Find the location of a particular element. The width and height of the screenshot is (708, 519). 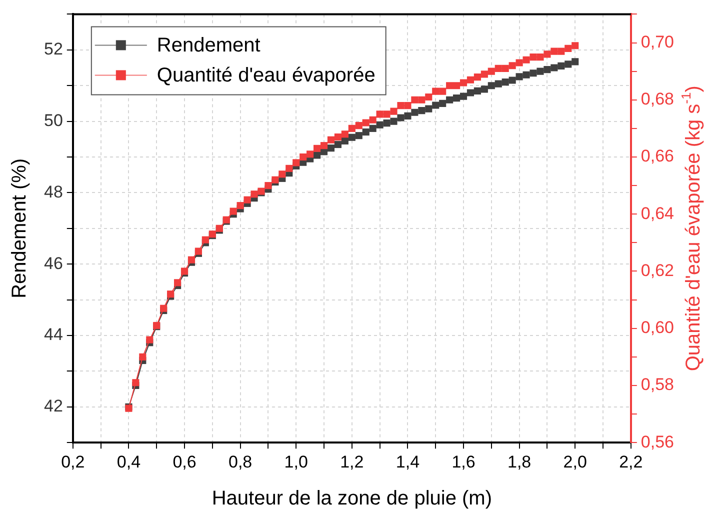

y-tick-label: 48 is located at coordinates (53, 192).